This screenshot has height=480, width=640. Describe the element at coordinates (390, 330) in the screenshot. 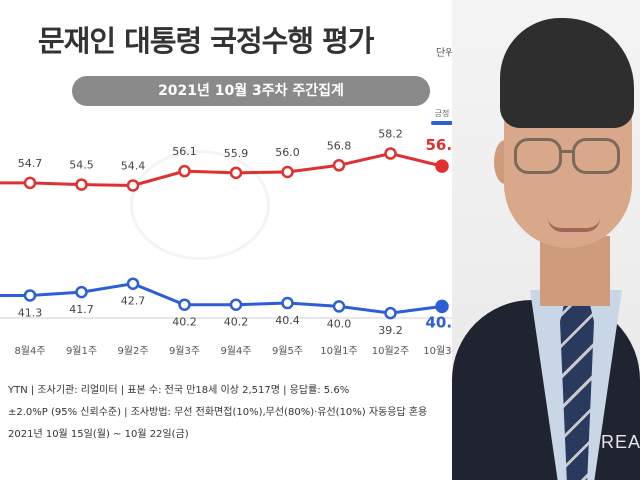

I see `data-label: 39.2` at that location.